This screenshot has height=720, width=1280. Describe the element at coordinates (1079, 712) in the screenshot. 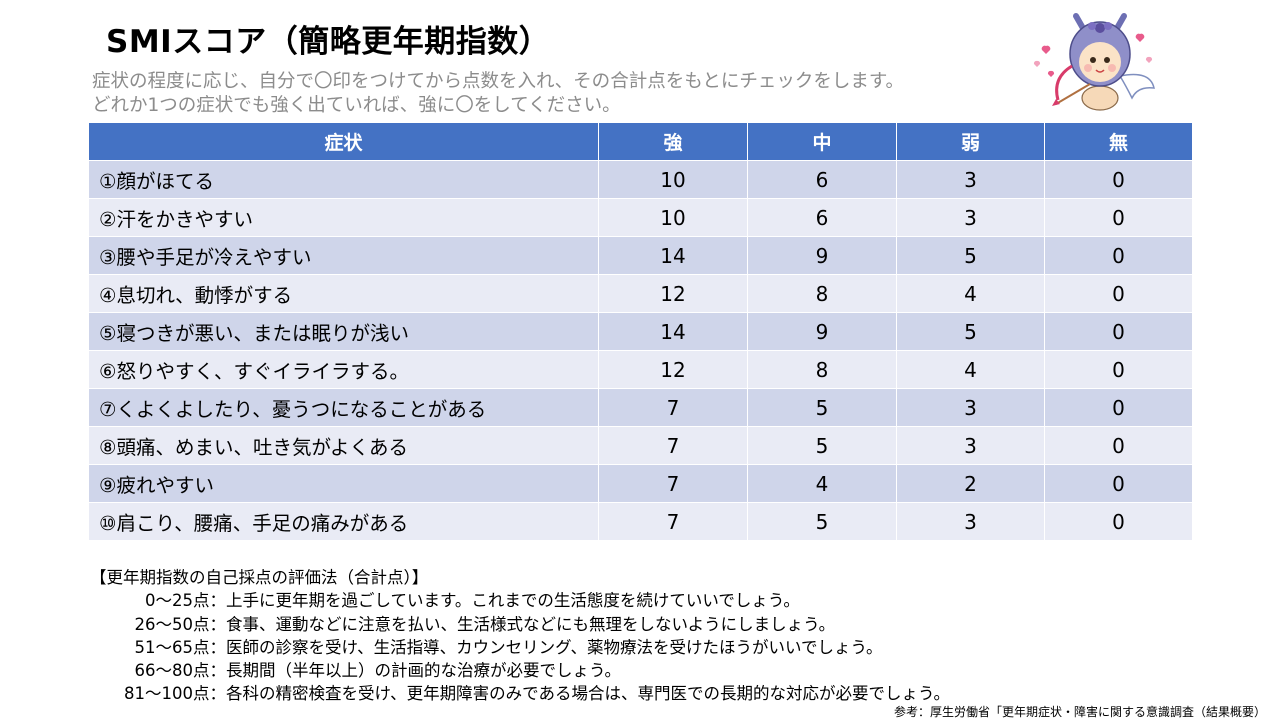

I see `source-citation: 参考：厚生労働省「更年期症状・障害に関する意識調査（結果概要）` at that location.